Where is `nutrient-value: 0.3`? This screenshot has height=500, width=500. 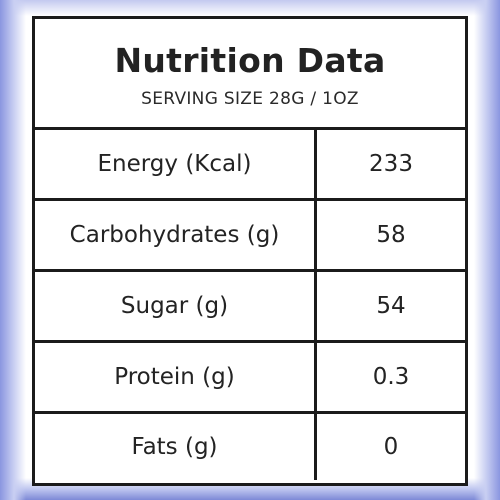 nutrient-value: 0.3 is located at coordinates (391, 377).